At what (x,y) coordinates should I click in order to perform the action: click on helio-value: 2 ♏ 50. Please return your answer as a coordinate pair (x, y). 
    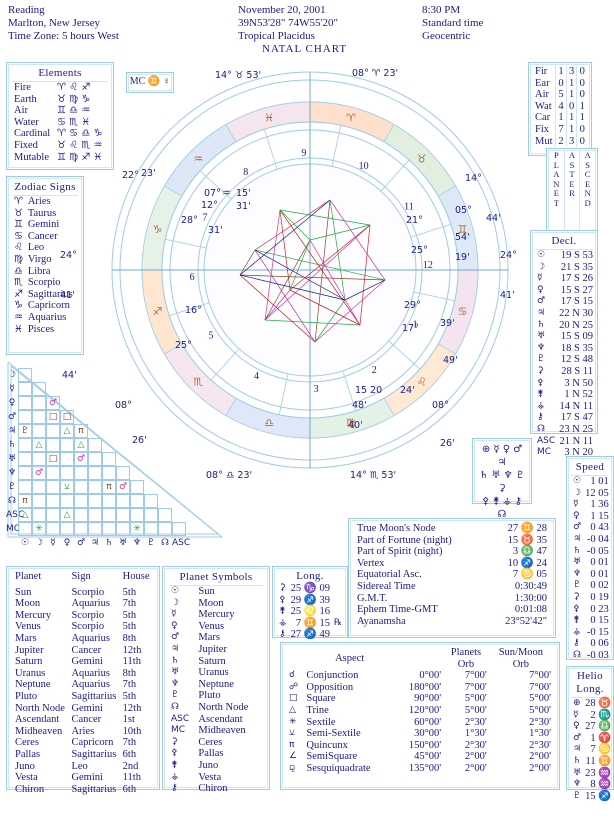
    Looking at the image, I should click on (602, 715).